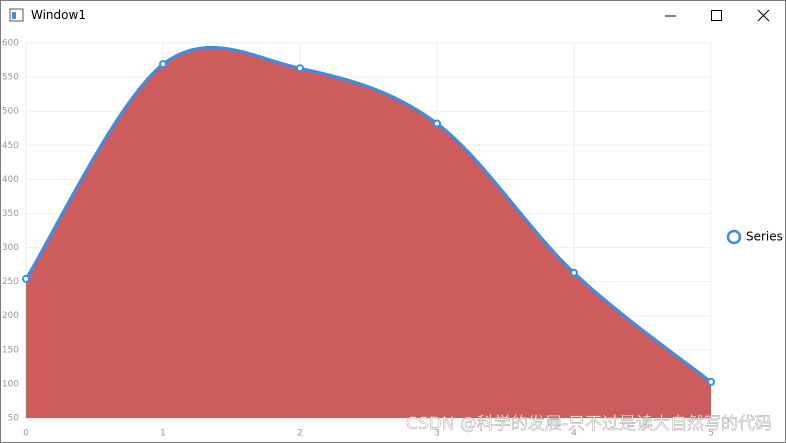 Image resolution: width=786 pixels, height=443 pixels. Describe the element at coordinates (734, 237) in the screenshot. I see `legend-marker` at that location.